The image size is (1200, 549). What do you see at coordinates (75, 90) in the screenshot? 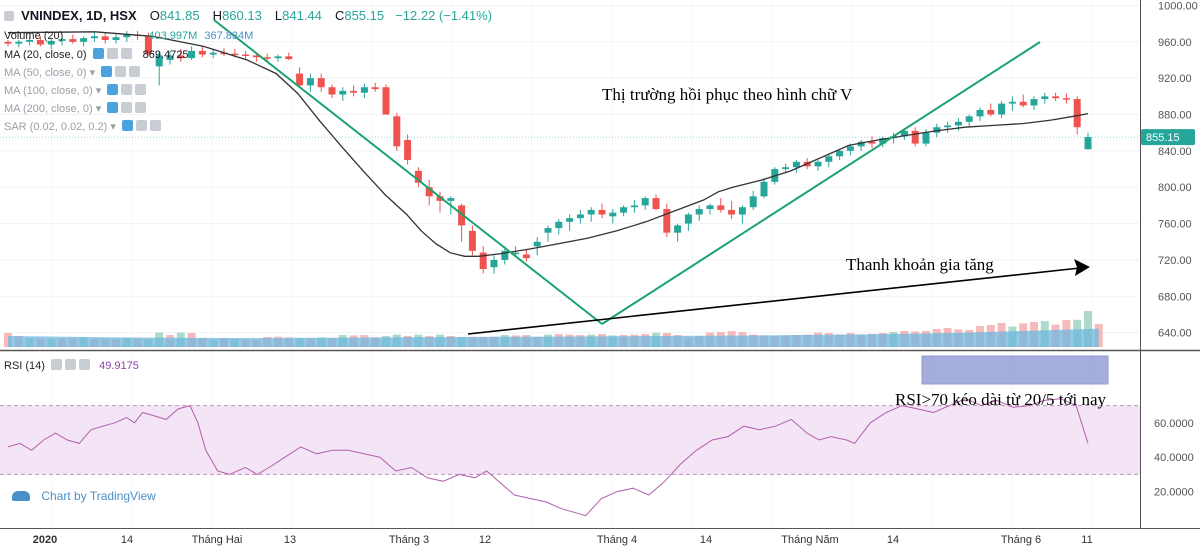
I see `indicator-ma100: MA (100, close, 0) ▾` at bounding box center [75, 90].